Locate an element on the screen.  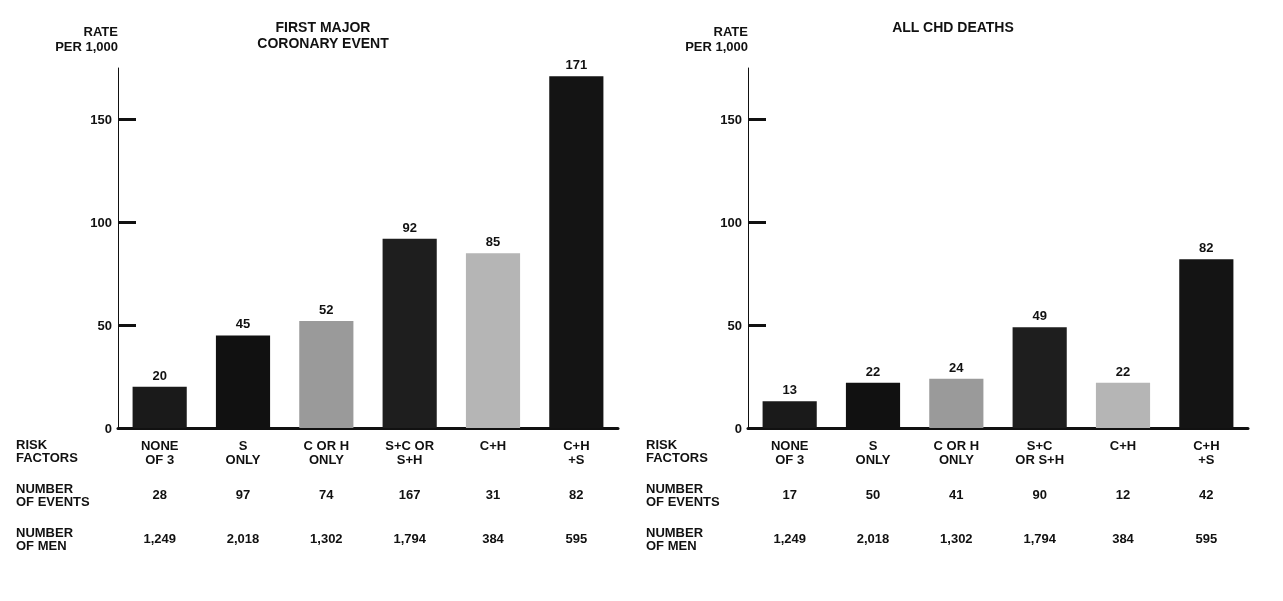
text: 12 is located at coordinates (1123, 494).